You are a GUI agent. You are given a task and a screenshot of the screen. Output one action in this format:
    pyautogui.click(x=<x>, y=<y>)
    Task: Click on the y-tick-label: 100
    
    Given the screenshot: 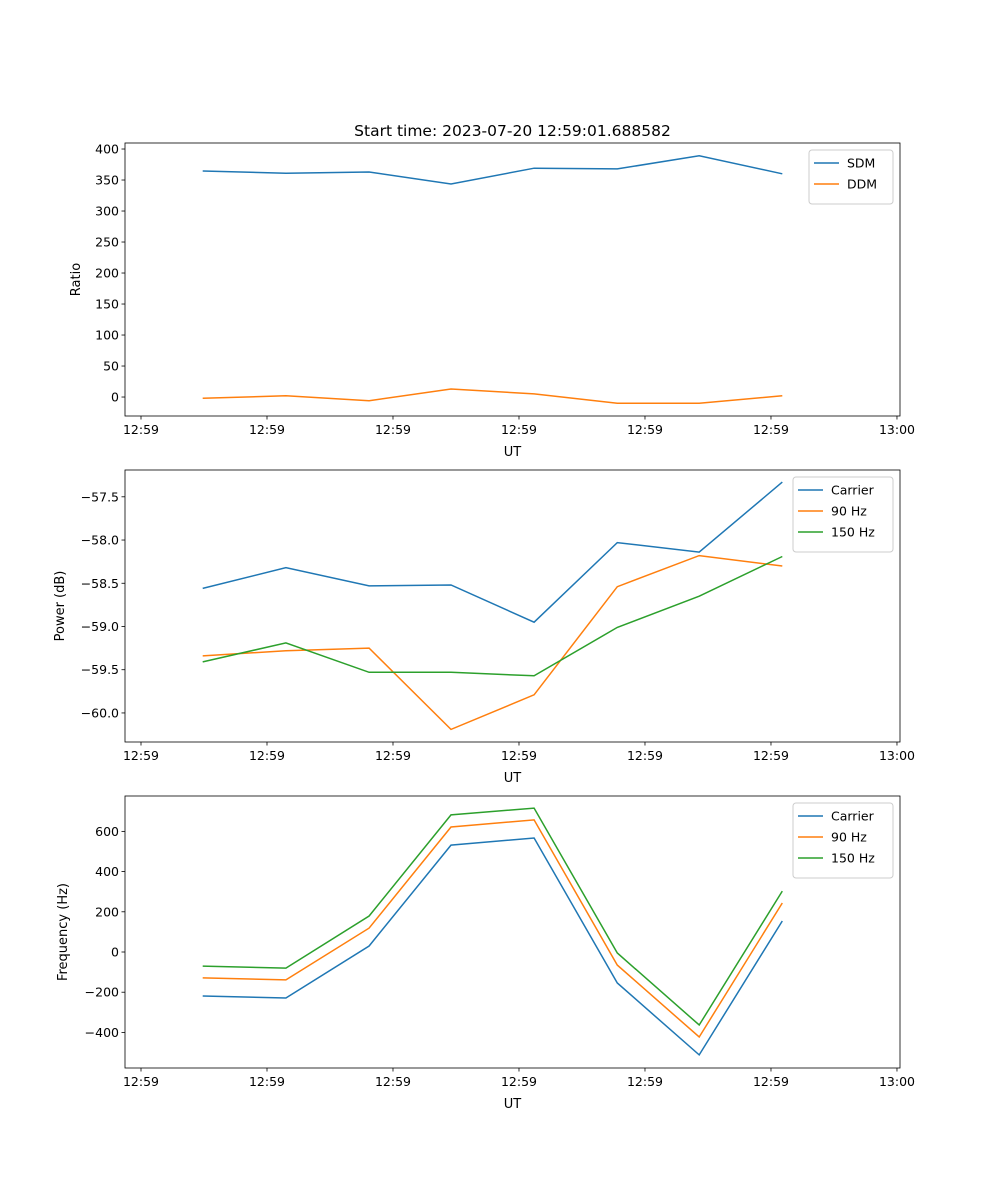 What is the action you would take?
    pyautogui.click(x=107, y=335)
    